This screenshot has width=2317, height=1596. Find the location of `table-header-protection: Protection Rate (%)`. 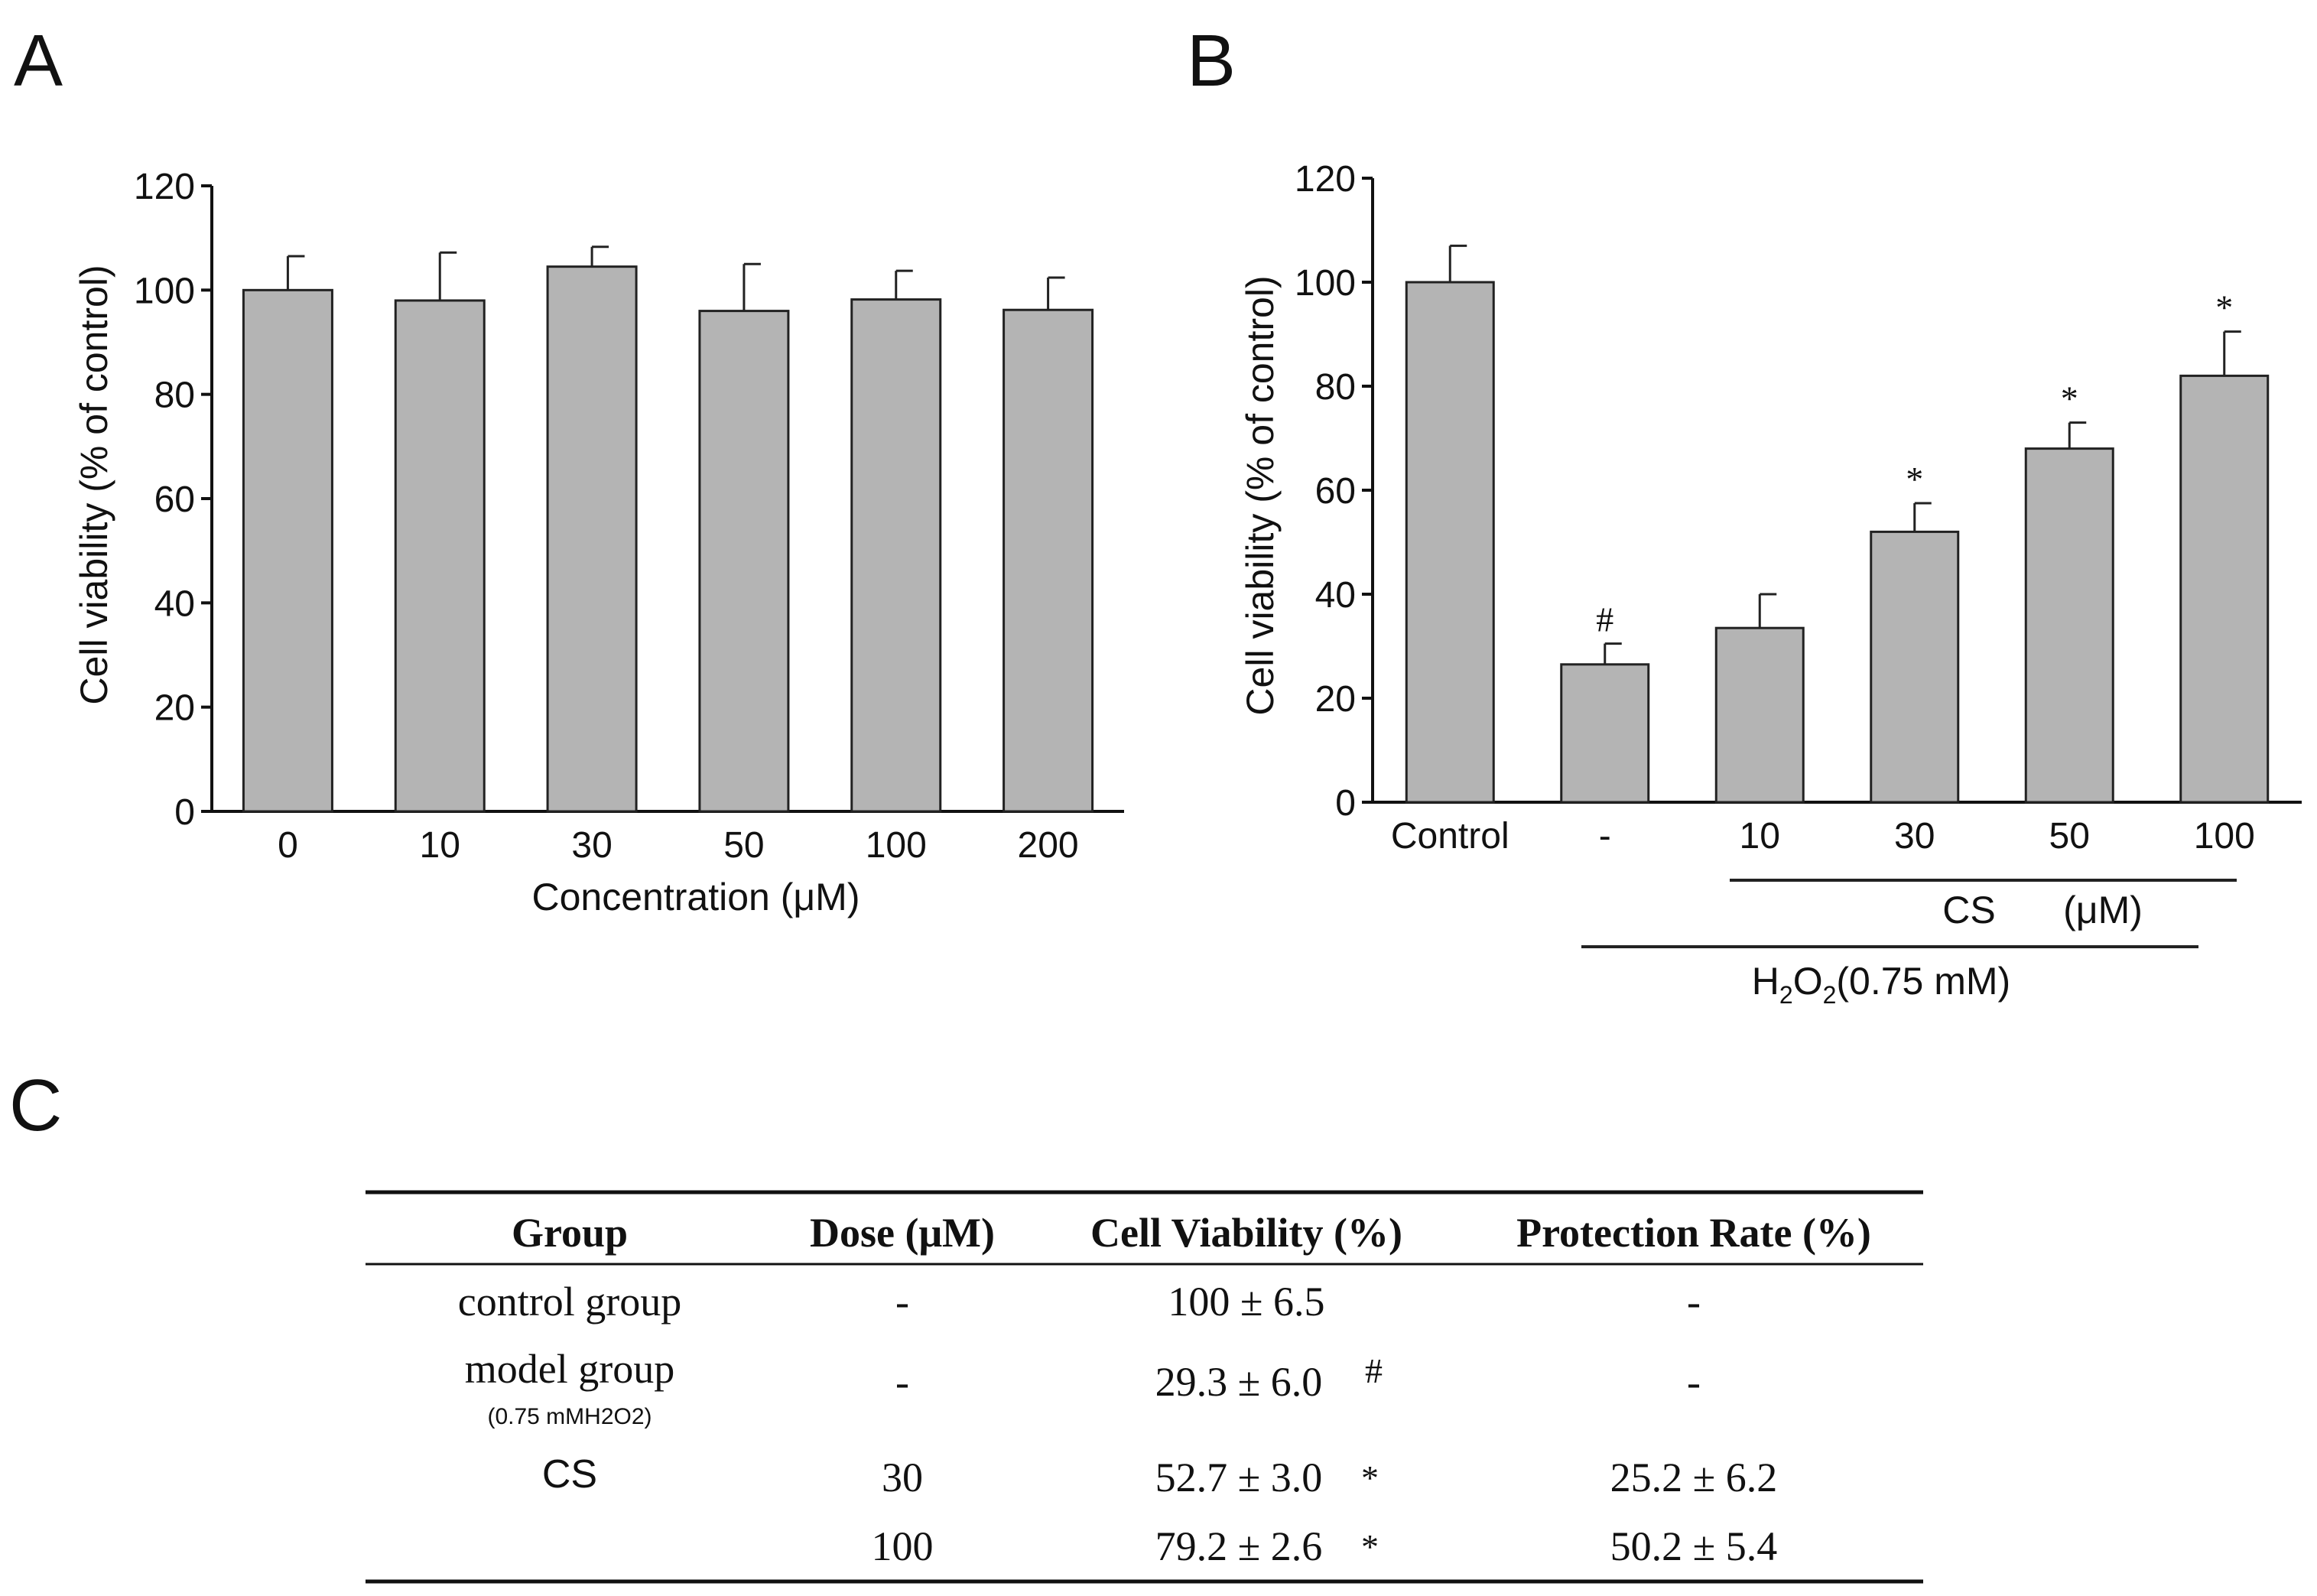

table-header-protection: Protection Rate (%) is located at coordinates (1693, 1233).